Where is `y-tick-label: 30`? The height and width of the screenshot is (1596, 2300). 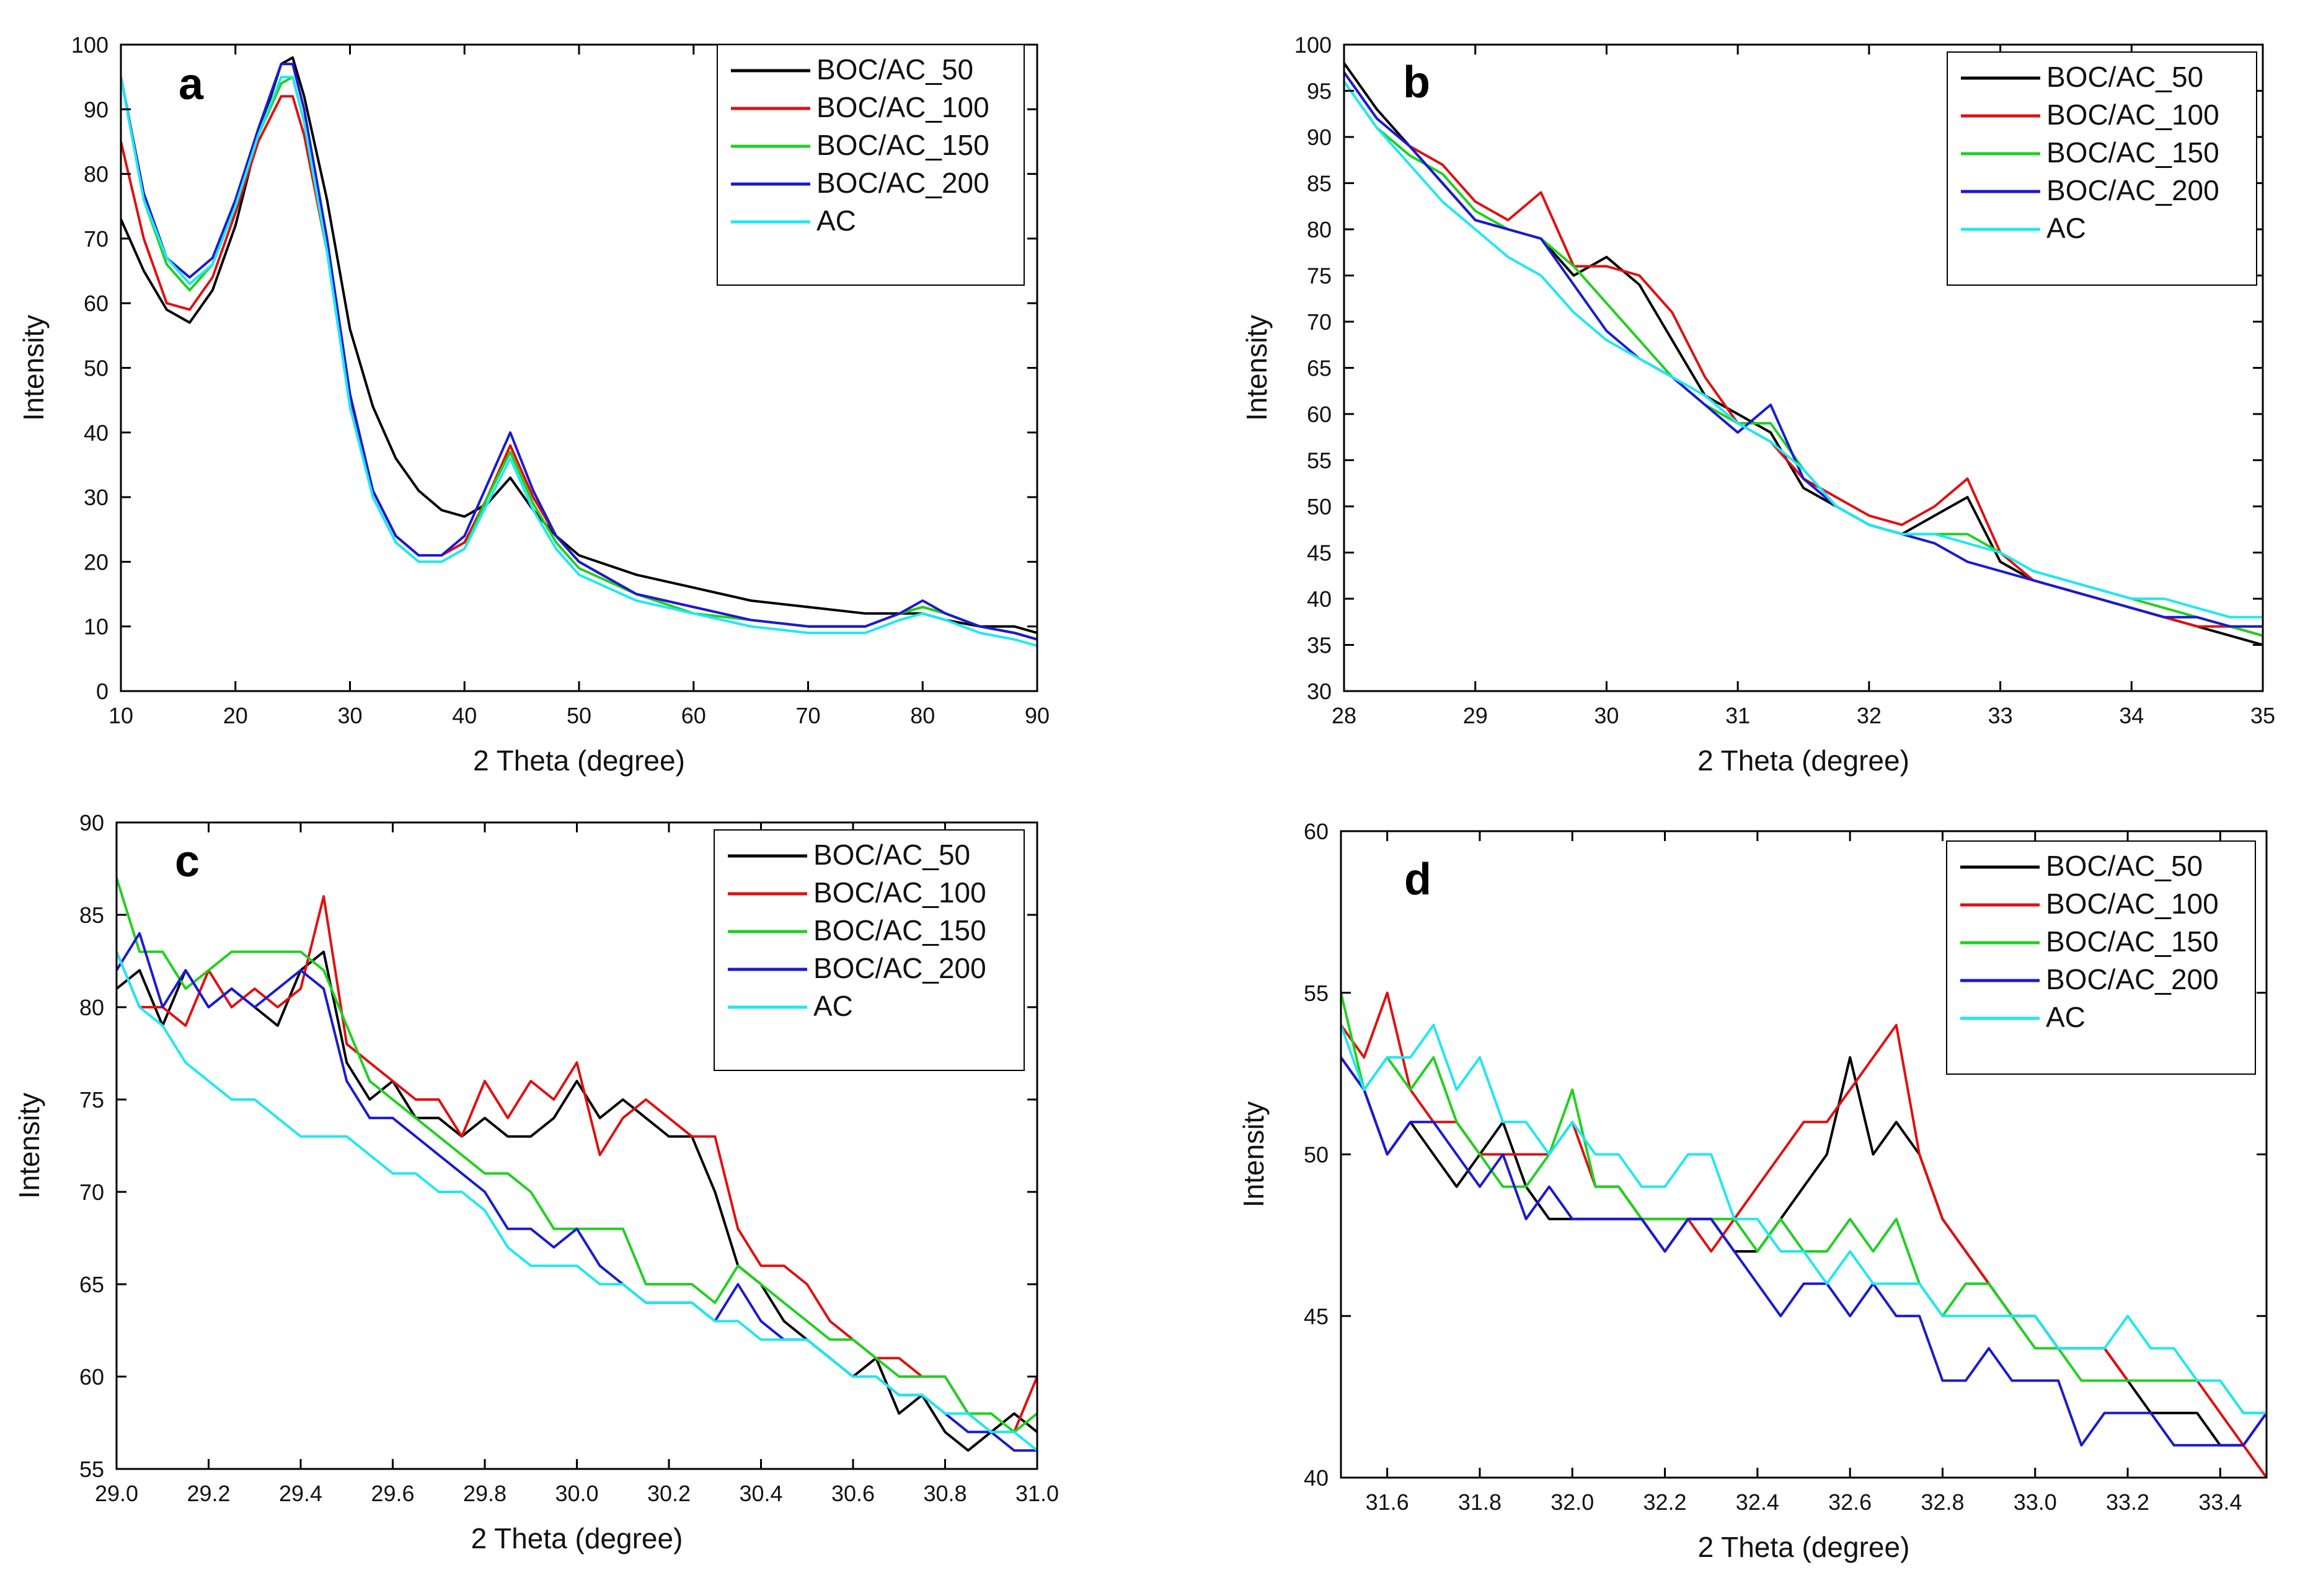 y-tick-label: 30 is located at coordinates (96, 497).